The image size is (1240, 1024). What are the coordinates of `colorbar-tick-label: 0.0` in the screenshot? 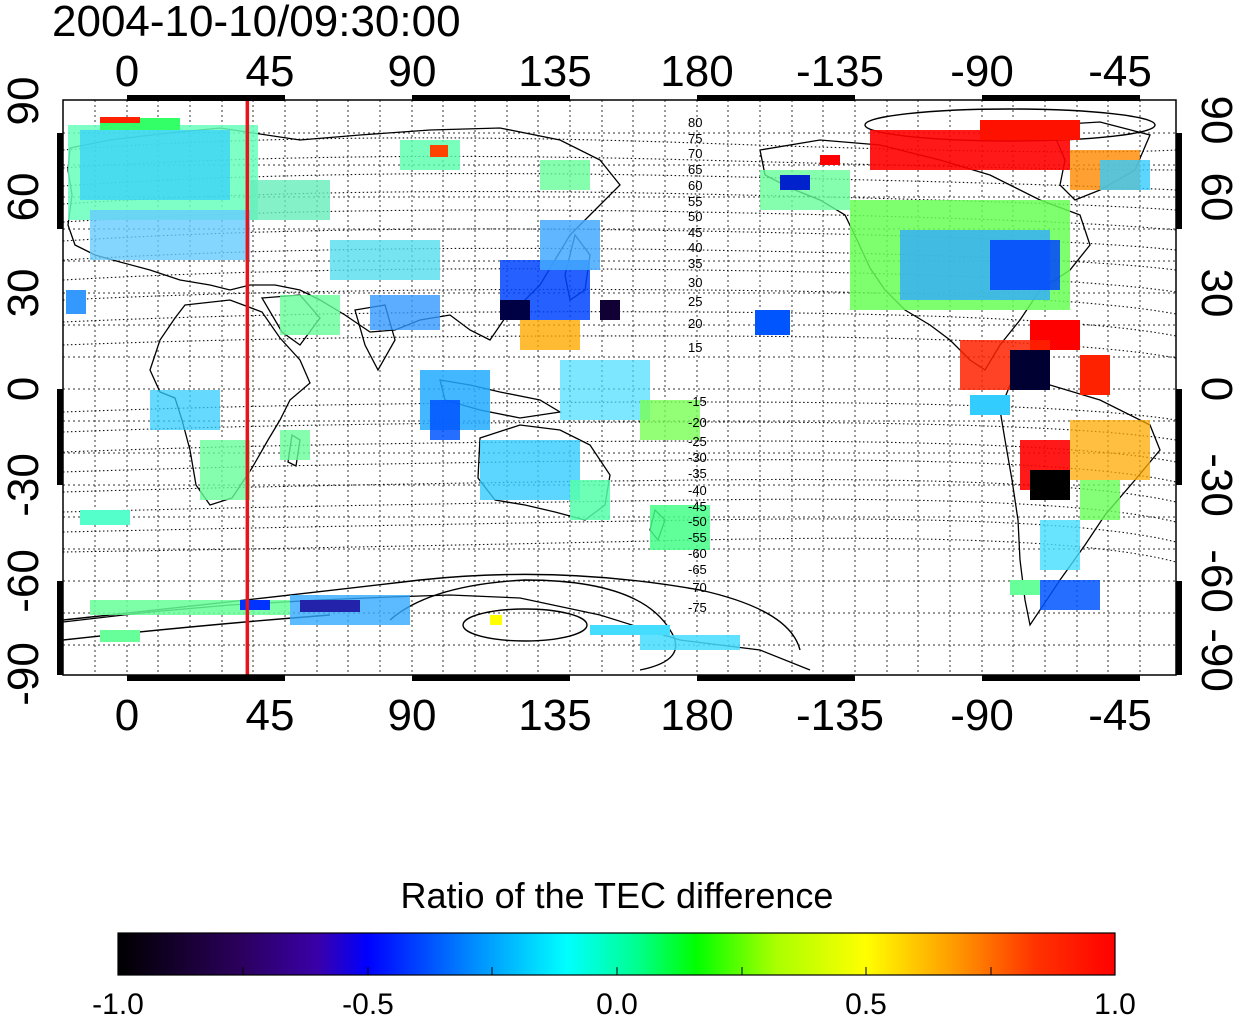 It's located at (617, 1004).